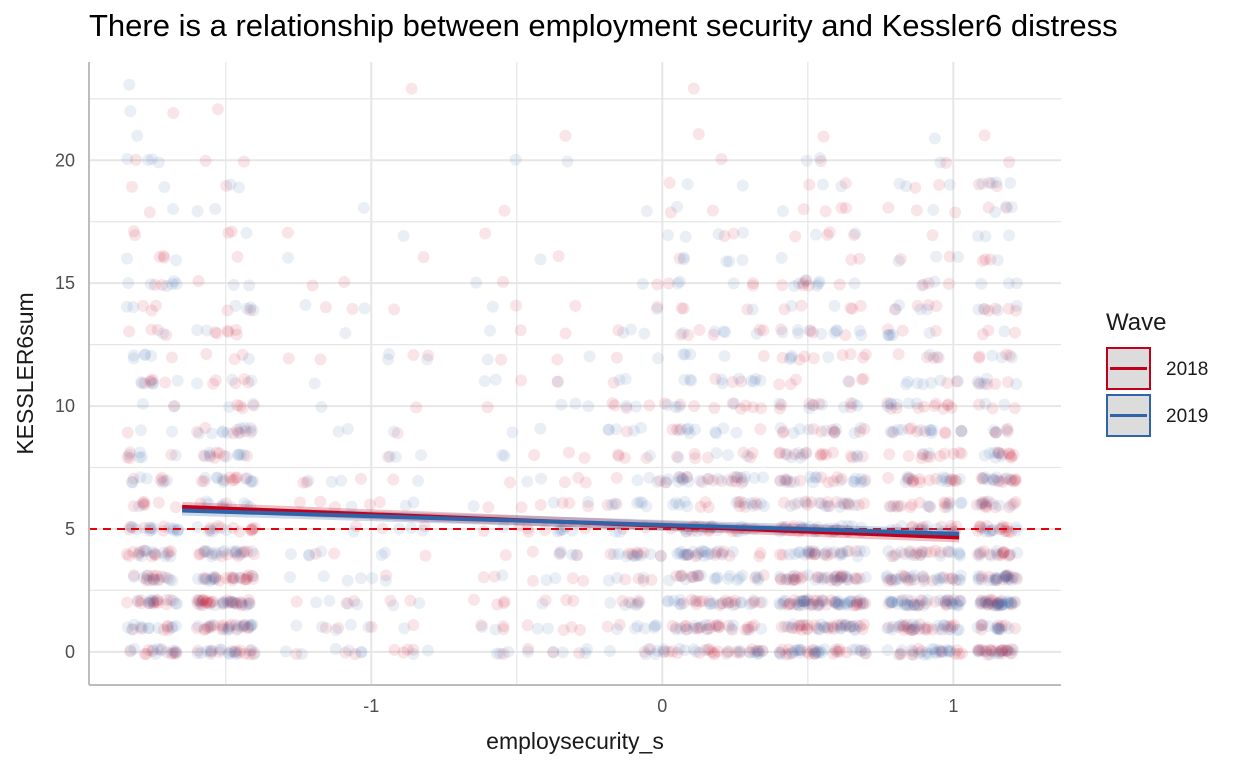 This screenshot has width=1248, height=768. What do you see at coordinates (70, 652) in the screenshot?
I see `y-tick-label: 0` at bounding box center [70, 652].